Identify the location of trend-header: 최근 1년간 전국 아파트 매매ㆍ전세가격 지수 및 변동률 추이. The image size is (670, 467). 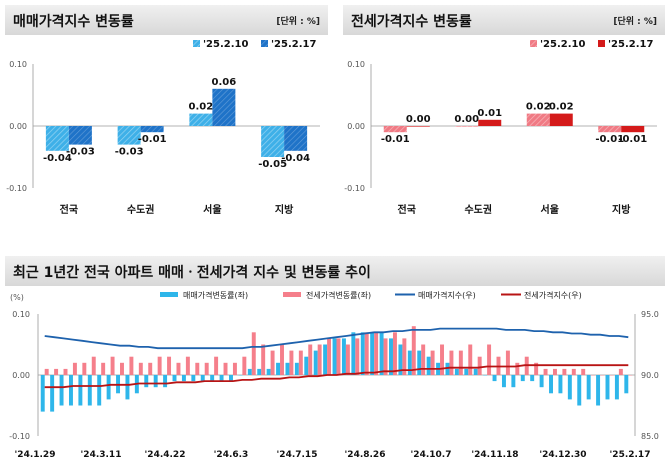
(335, 271).